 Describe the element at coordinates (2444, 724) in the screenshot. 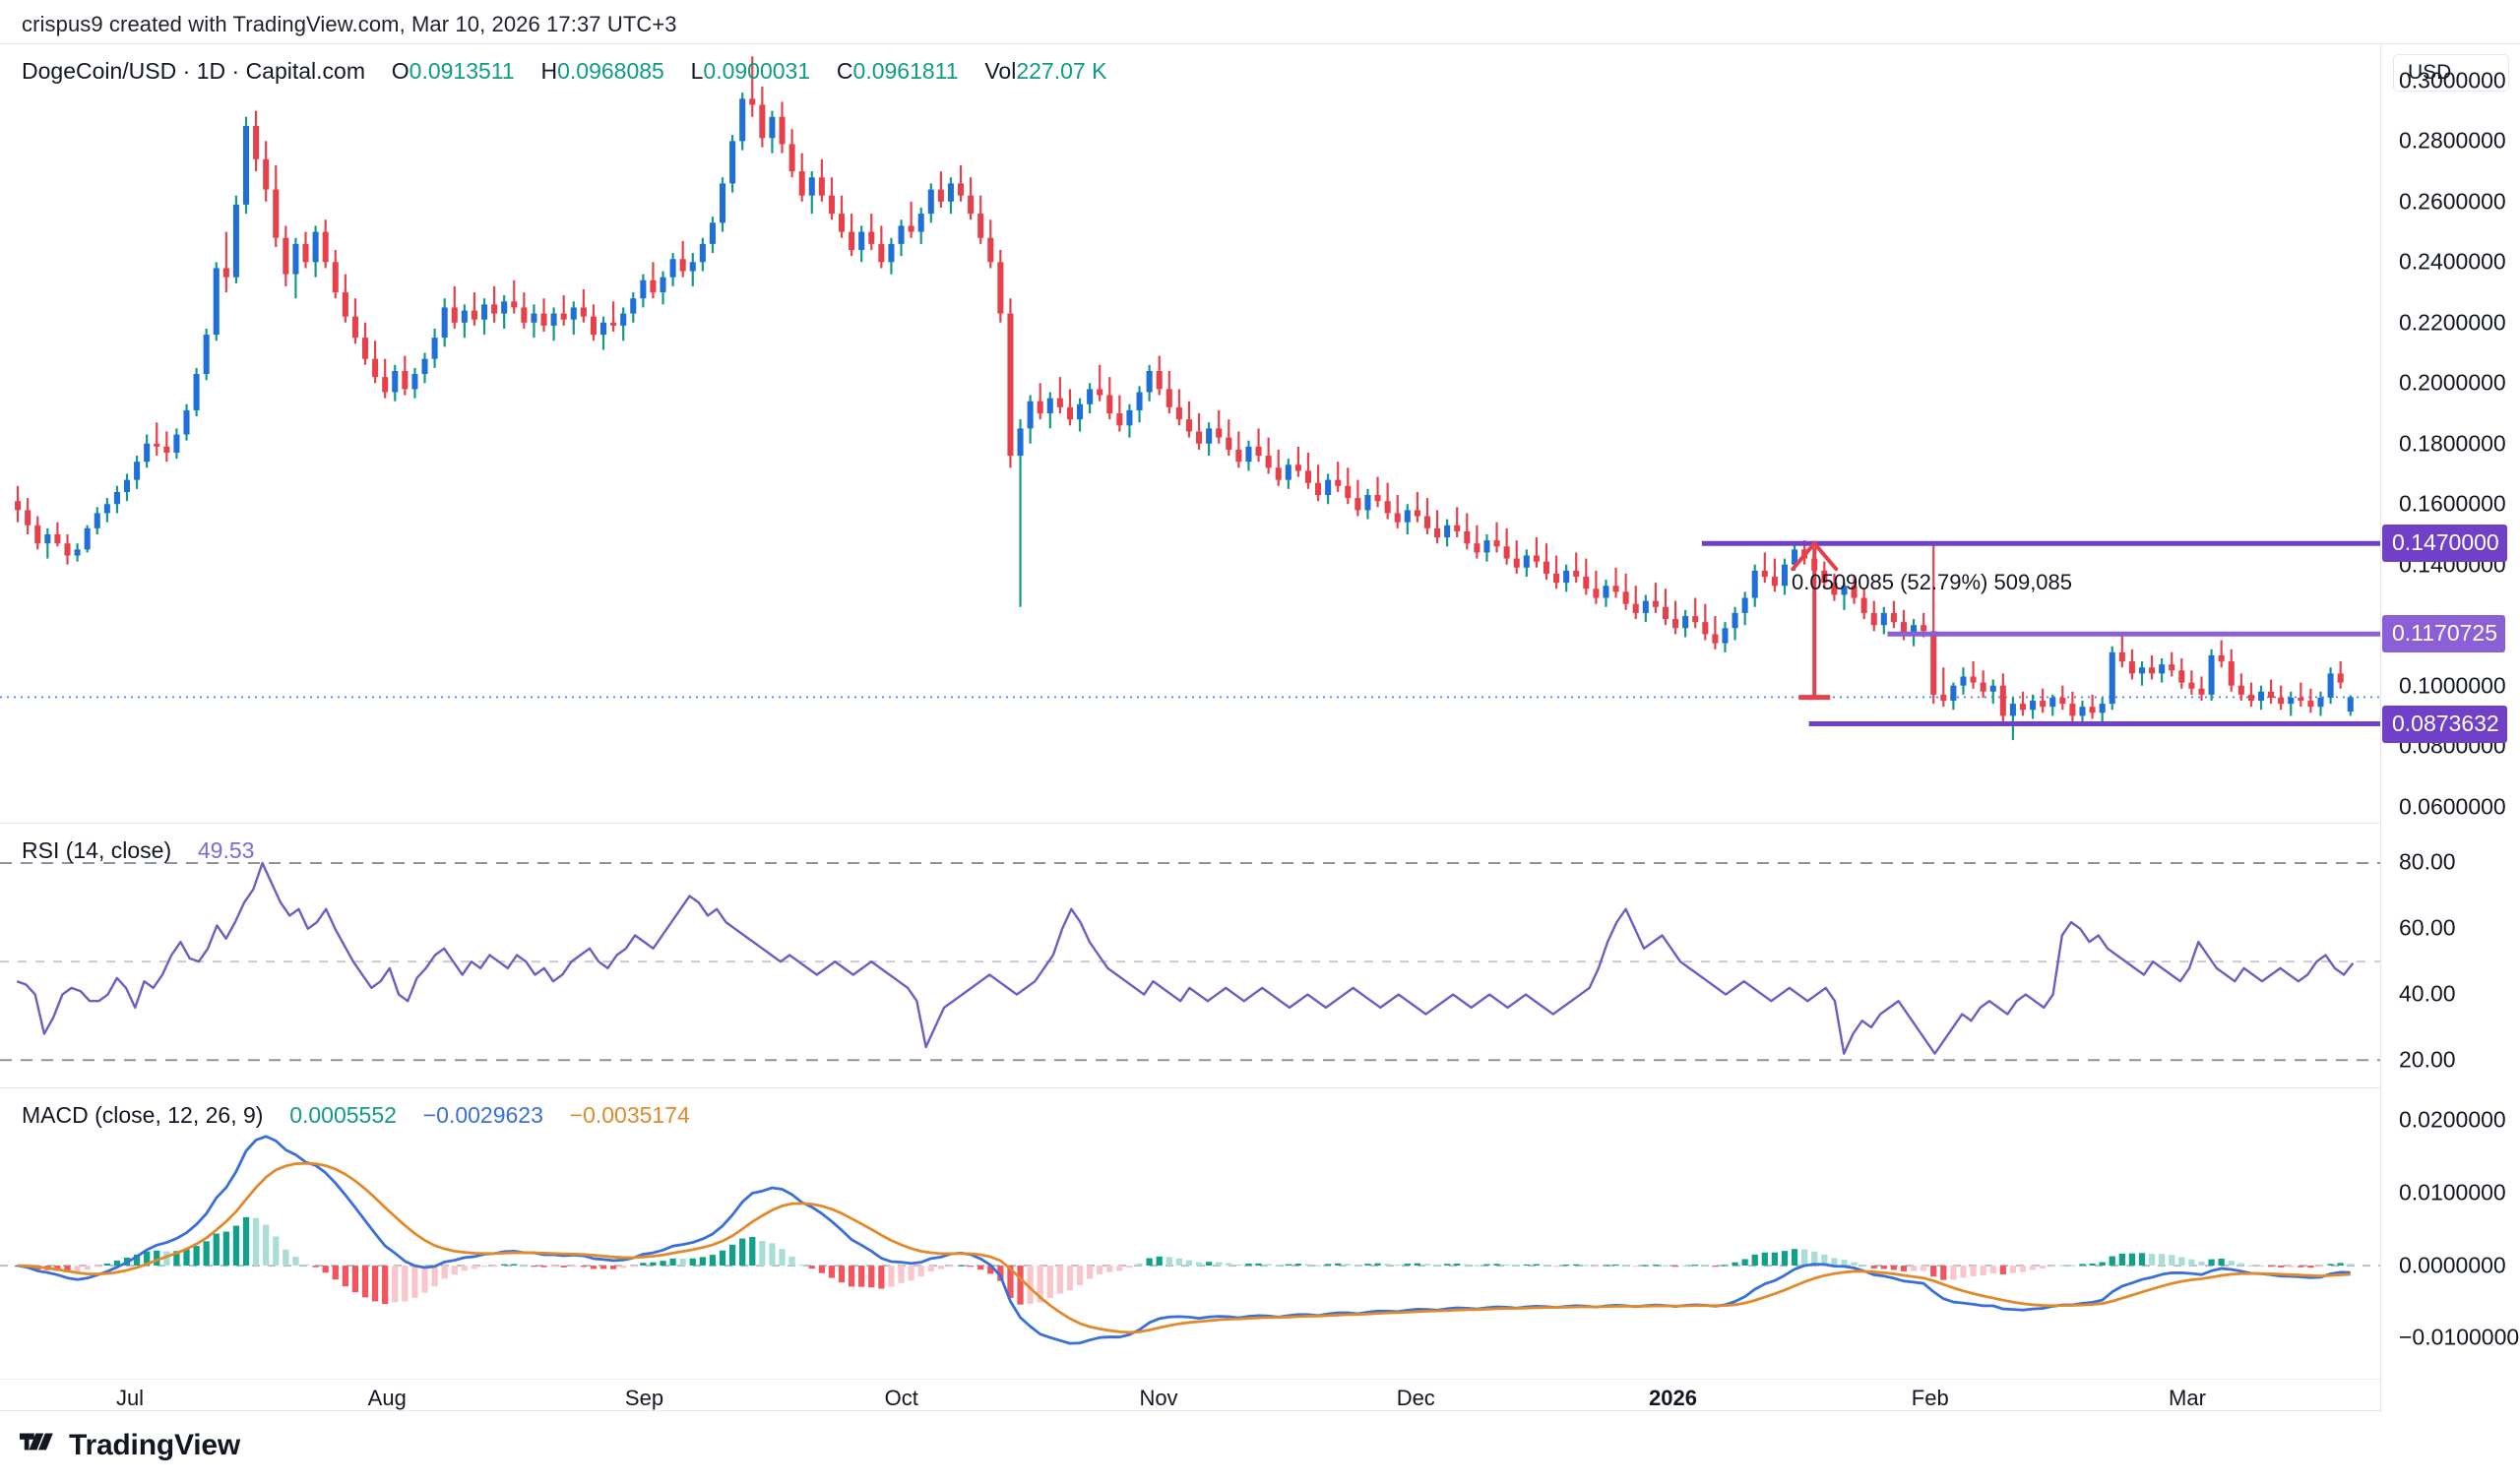

I see `price-level-badge: 0.0873632` at that location.